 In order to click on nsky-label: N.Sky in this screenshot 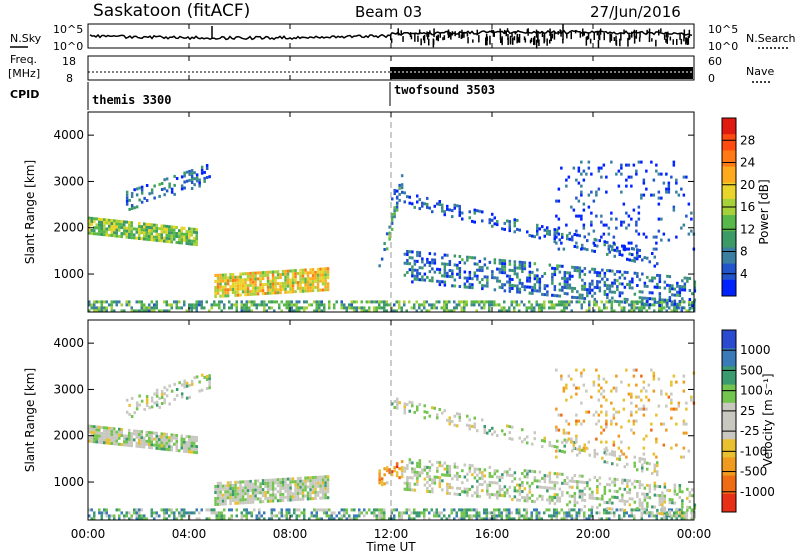, I will do `click(26, 38)`.